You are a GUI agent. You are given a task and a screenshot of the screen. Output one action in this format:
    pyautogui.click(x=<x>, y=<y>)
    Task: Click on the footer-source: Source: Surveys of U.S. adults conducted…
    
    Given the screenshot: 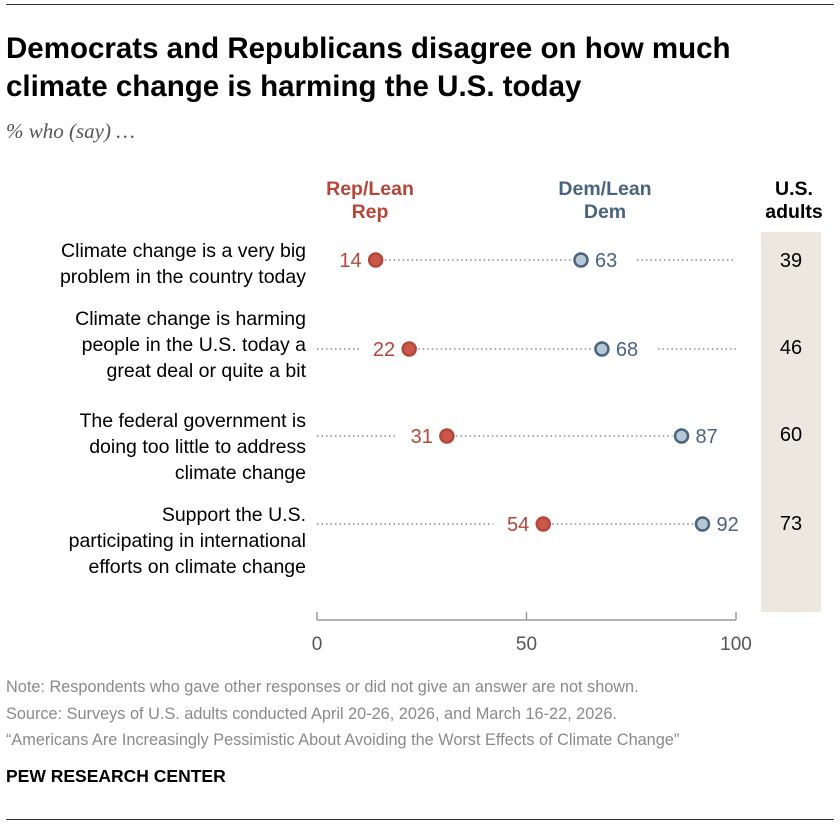 What is the action you would take?
    pyautogui.click(x=311, y=714)
    